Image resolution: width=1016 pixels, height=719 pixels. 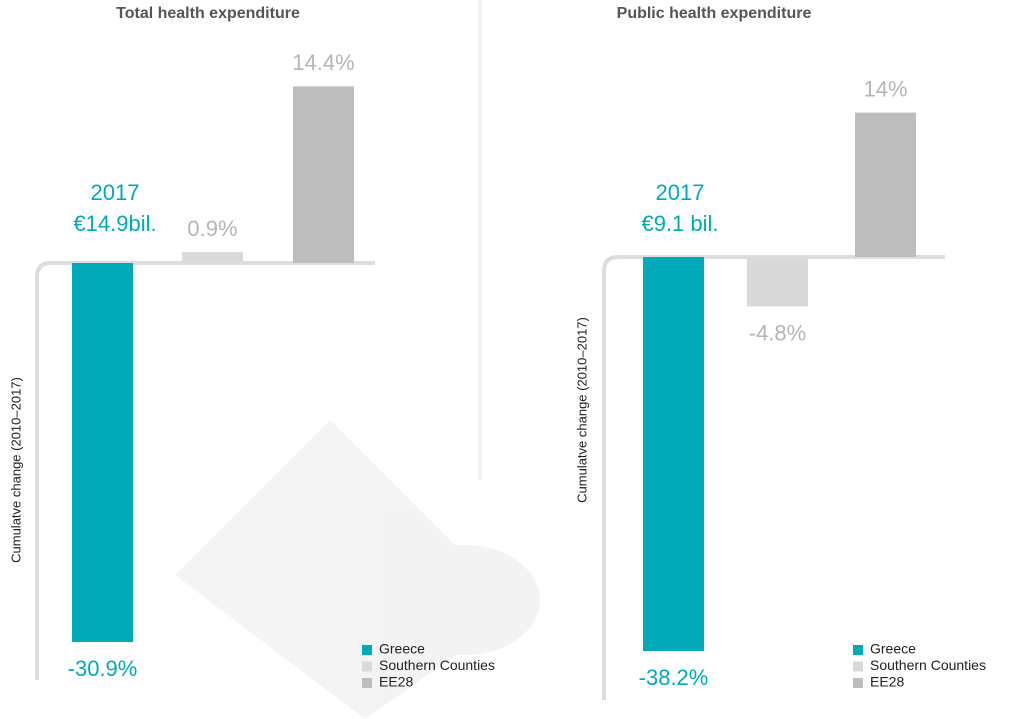 What do you see at coordinates (679, 223) in the screenshot?
I see `annotation: €9.1 bil.` at bounding box center [679, 223].